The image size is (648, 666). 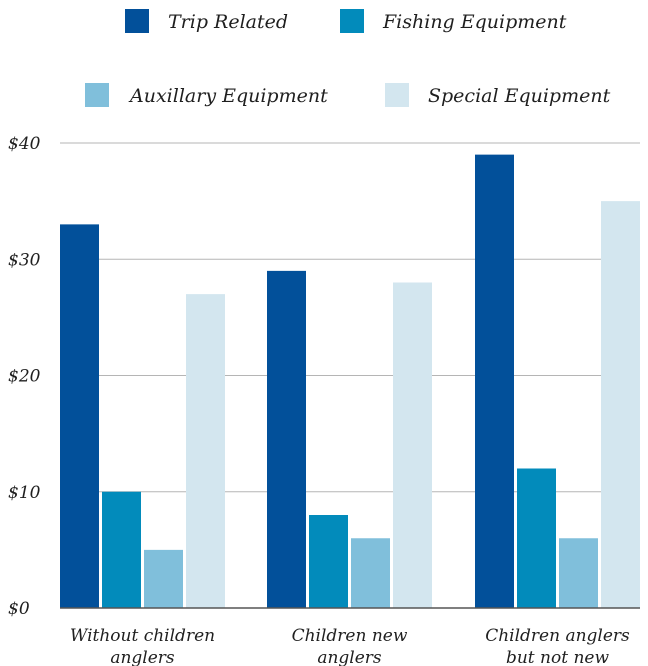 I want to click on y-tick-label: $20, so click(x=24, y=377).